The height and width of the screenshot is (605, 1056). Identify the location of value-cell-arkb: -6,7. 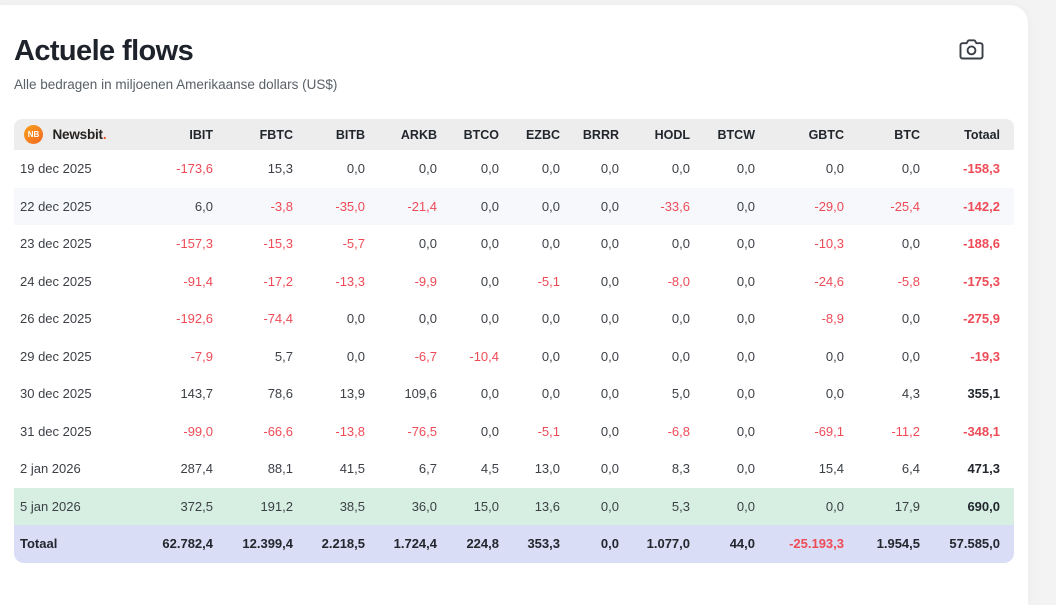
(425, 356).